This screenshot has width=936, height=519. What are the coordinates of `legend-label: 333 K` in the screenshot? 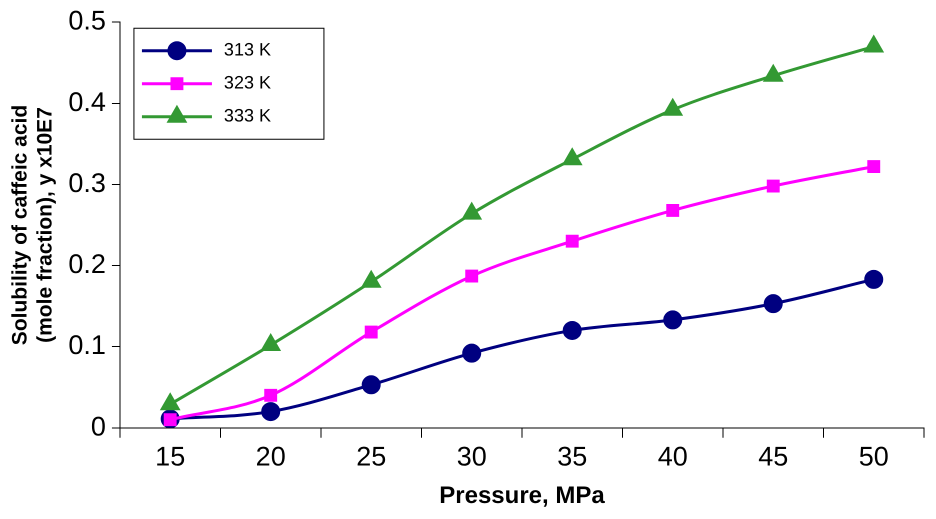 It's located at (247, 116).